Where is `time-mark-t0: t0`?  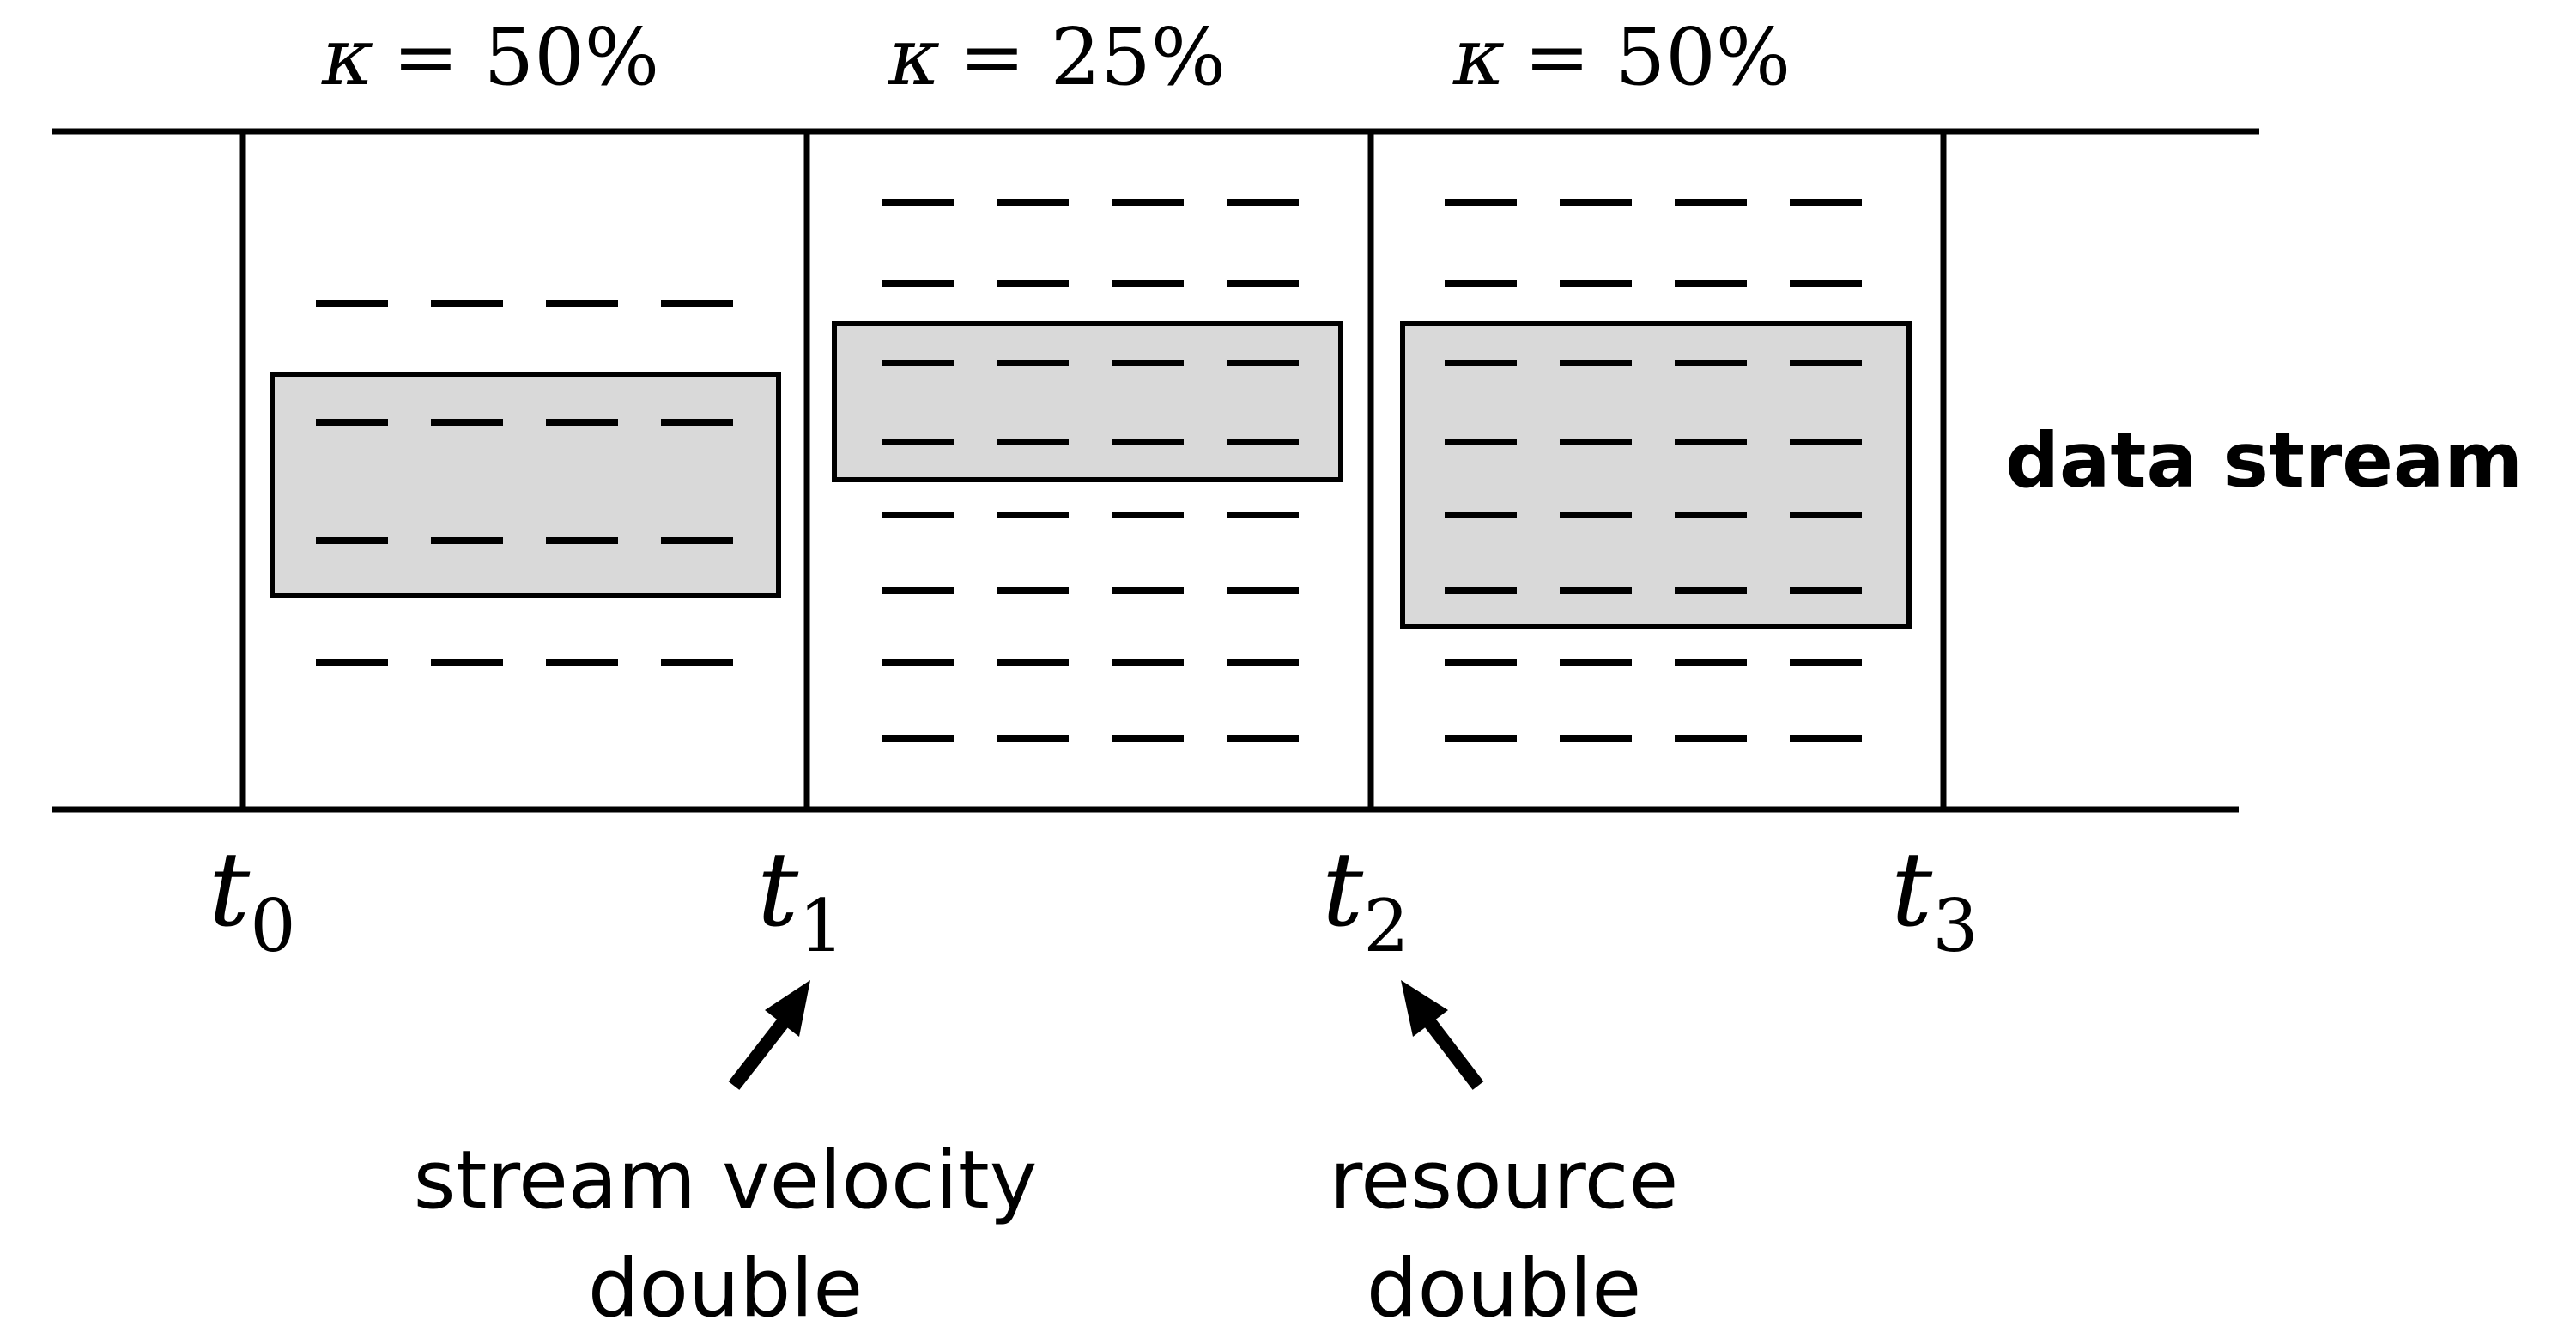
time-mark-t0: t0 is located at coordinates (252, 899).